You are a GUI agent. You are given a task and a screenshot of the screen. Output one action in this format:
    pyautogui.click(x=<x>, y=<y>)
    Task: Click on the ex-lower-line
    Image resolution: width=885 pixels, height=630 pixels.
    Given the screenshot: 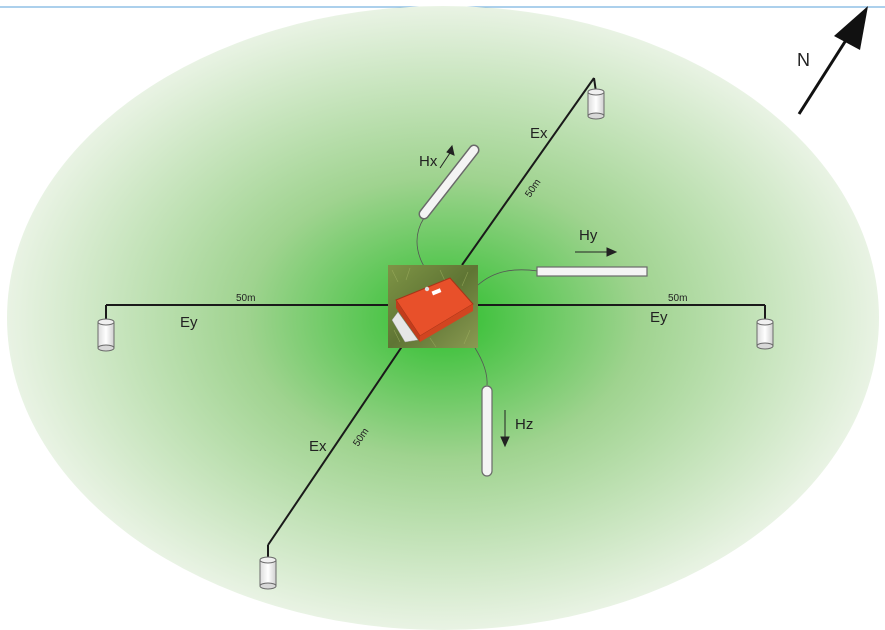 What is the action you would take?
    pyautogui.click(x=335, y=445)
    